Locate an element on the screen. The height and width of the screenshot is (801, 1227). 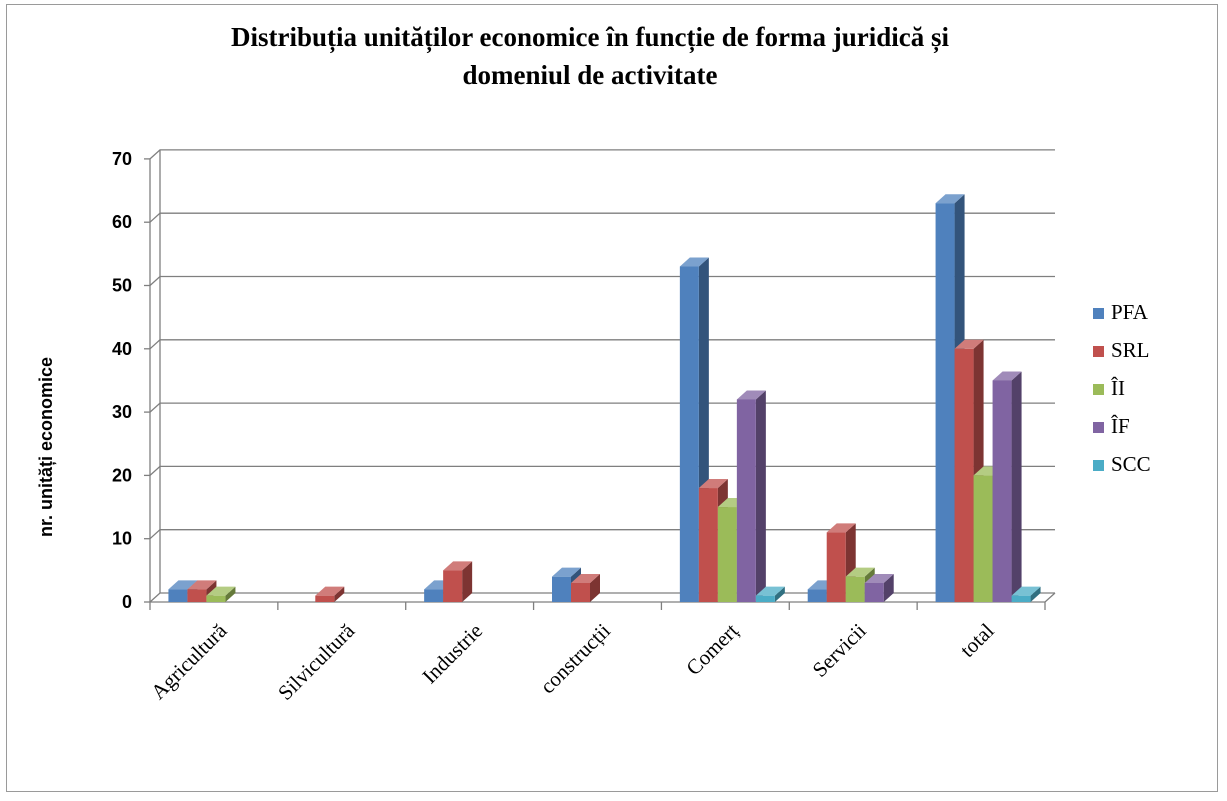
y-axis-label: nr. unități economice is located at coordinates (46, 447).